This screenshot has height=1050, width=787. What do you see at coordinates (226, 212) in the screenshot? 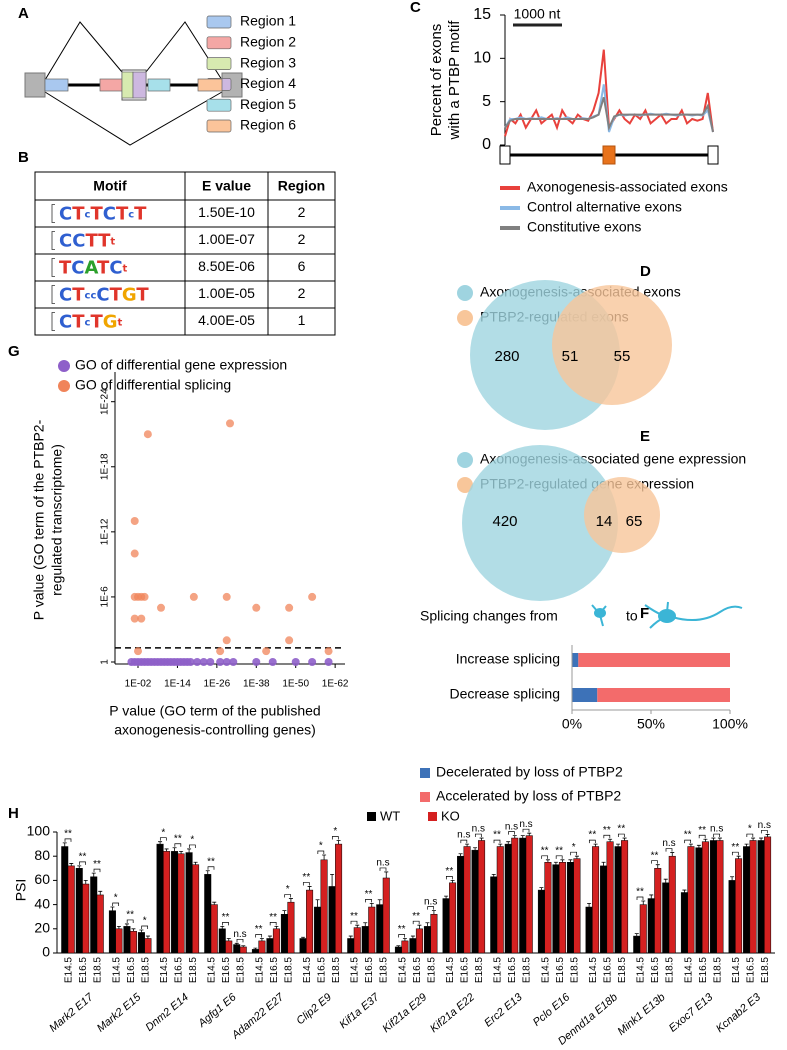
I see `table-cell: 1.50E-10` at bounding box center [226, 212].